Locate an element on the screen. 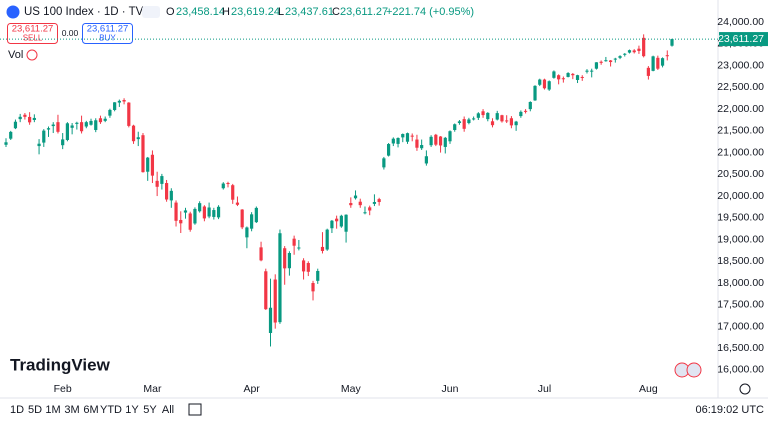  event-icons is located at coordinates (694, 370).